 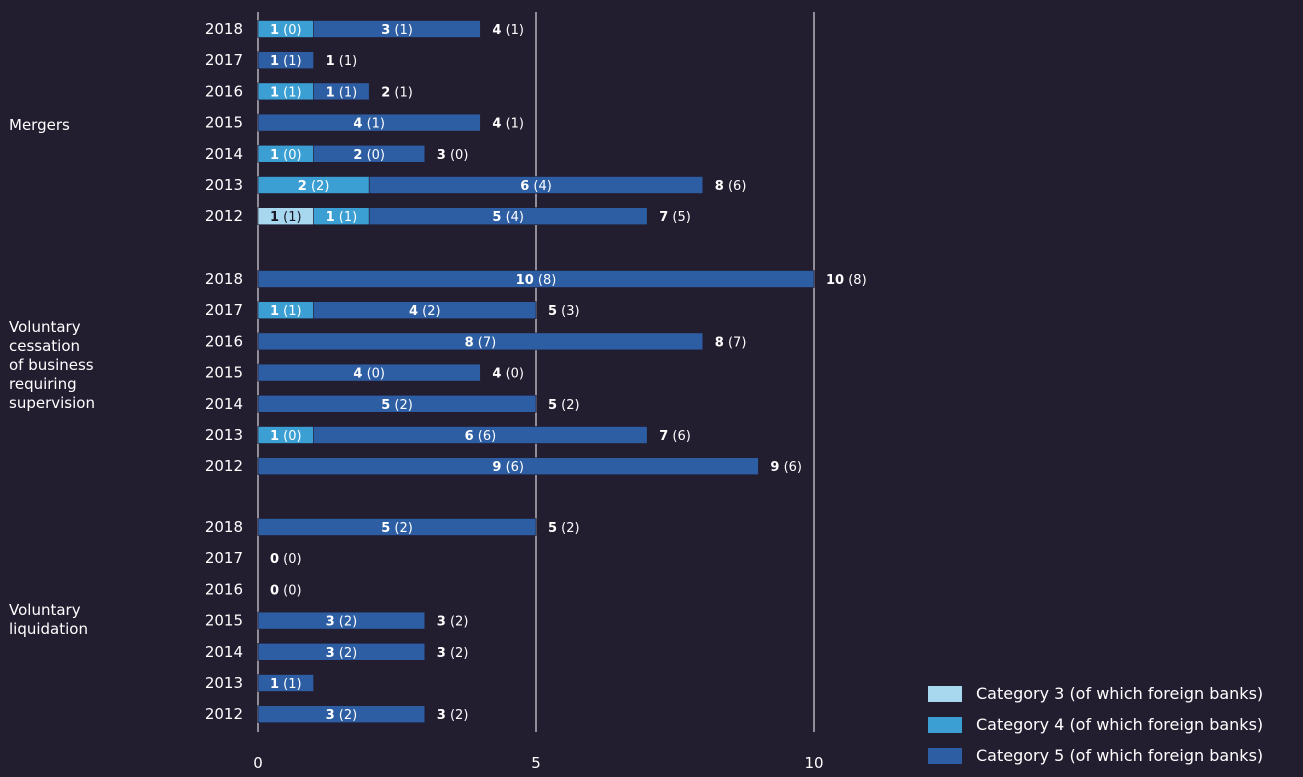 What do you see at coordinates (945, 725) in the screenshot?
I see `legend-swatch-cat4` at bounding box center [945, 725].